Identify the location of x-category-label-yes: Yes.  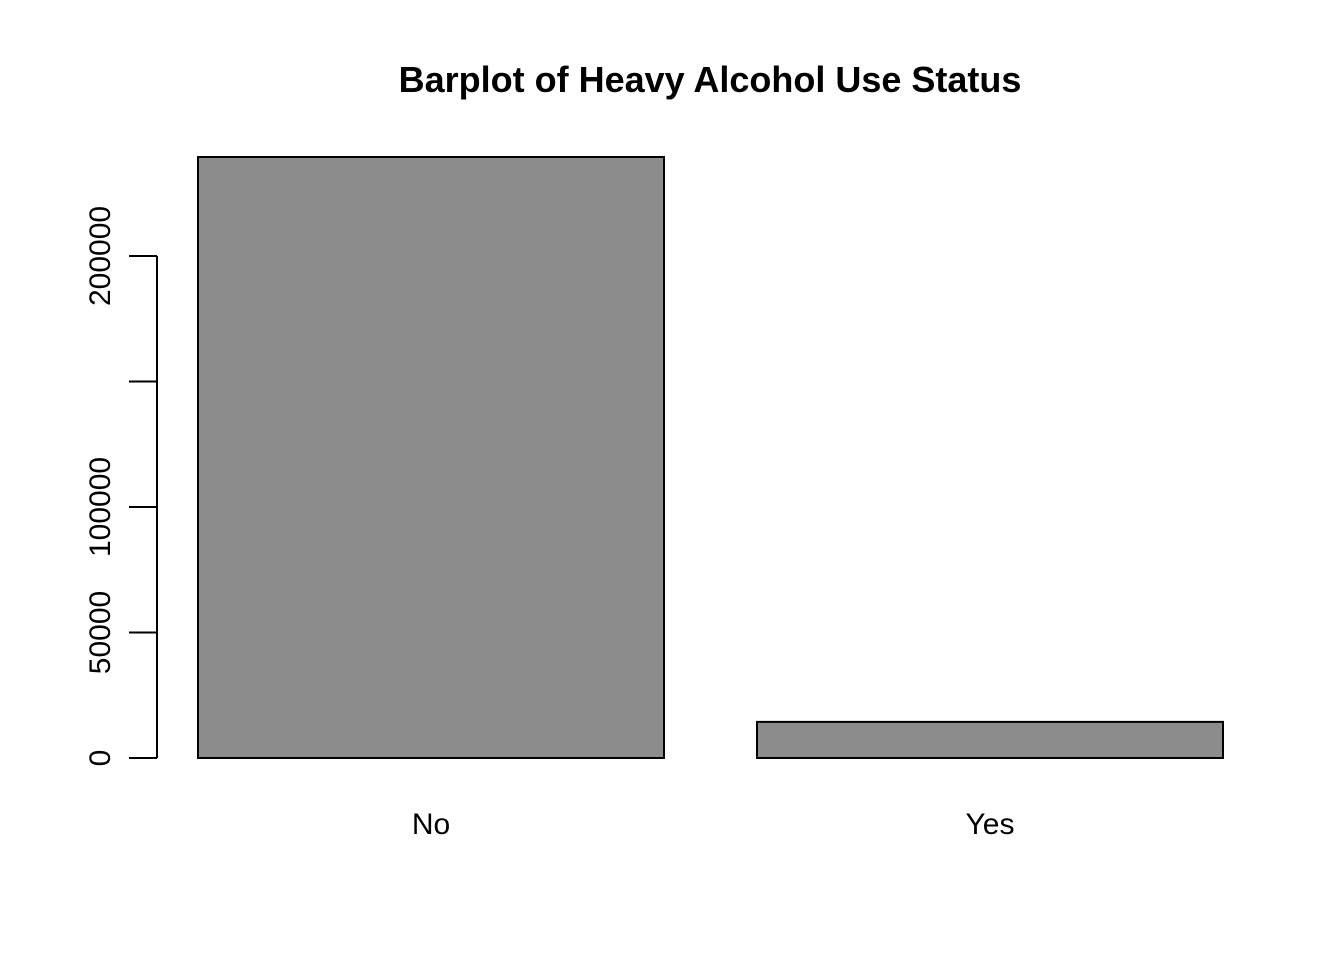
(990, 824).